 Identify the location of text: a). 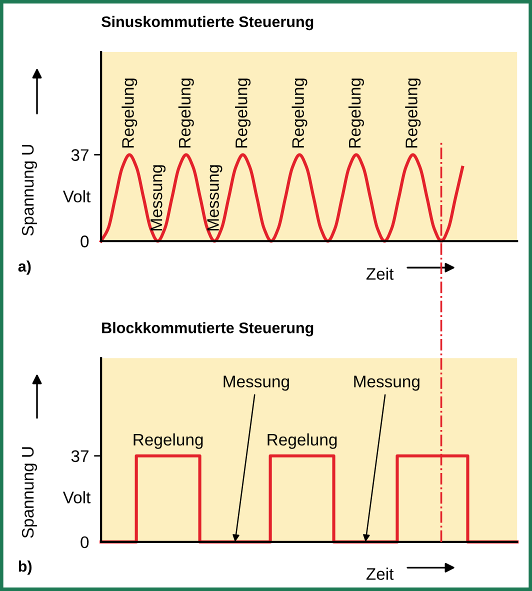
(24, 267).